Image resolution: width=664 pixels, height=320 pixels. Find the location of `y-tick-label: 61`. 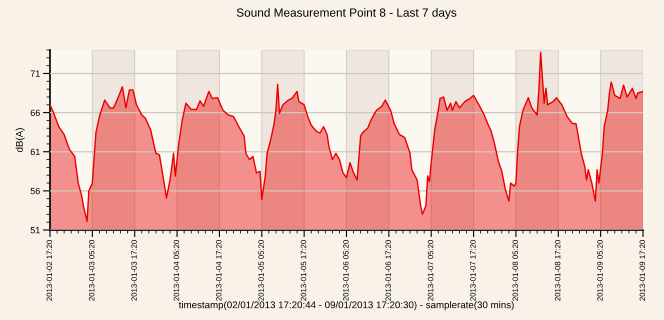

y-tick-label: 61 is located at coordinates (35, 152).